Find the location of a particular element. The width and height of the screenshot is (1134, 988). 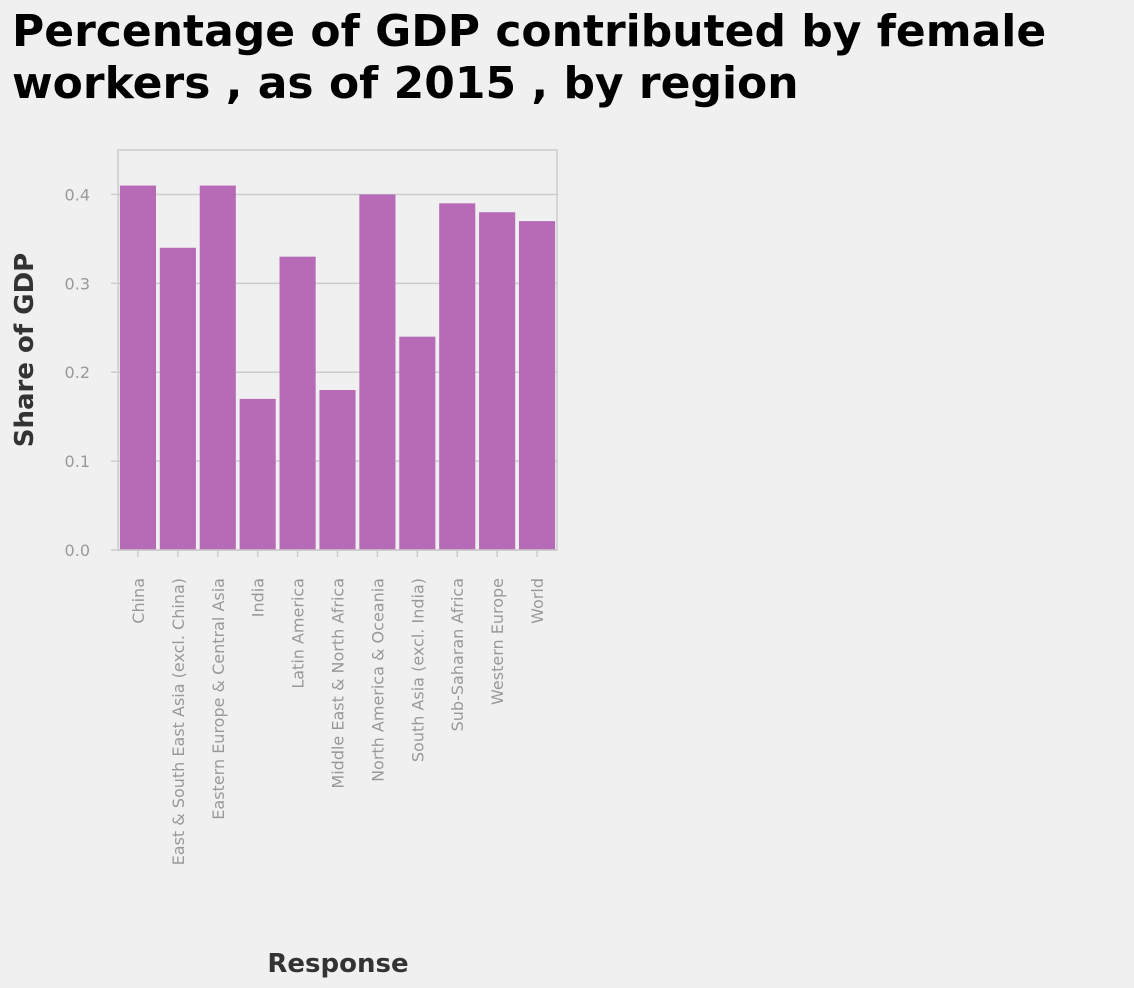

x-tick-label: Eastern Europe & Central Asia is located at coordinates (218, 699).